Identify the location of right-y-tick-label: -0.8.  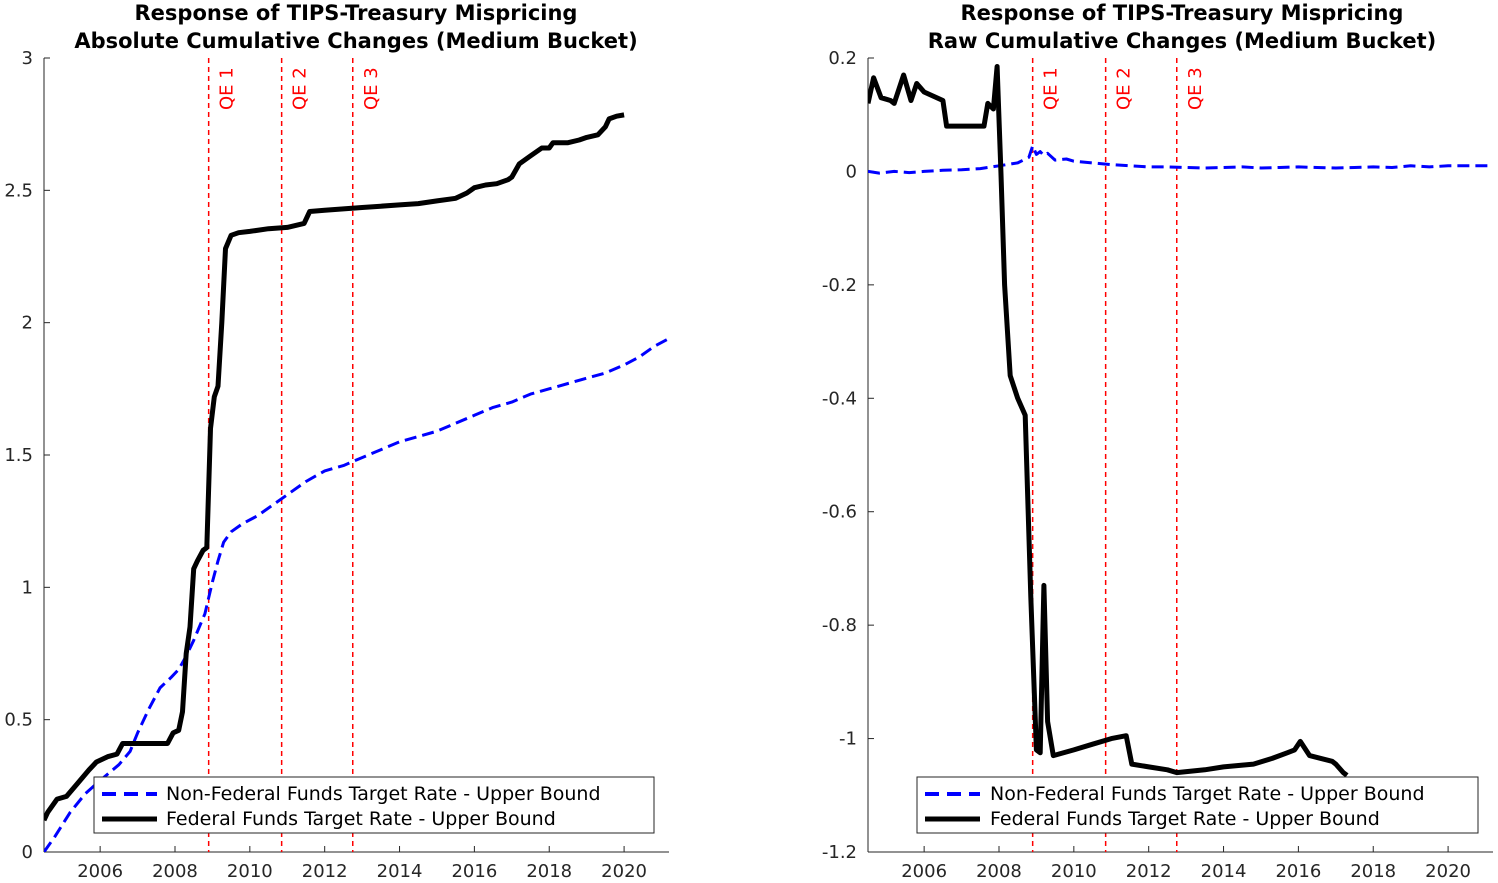
(839, 625).